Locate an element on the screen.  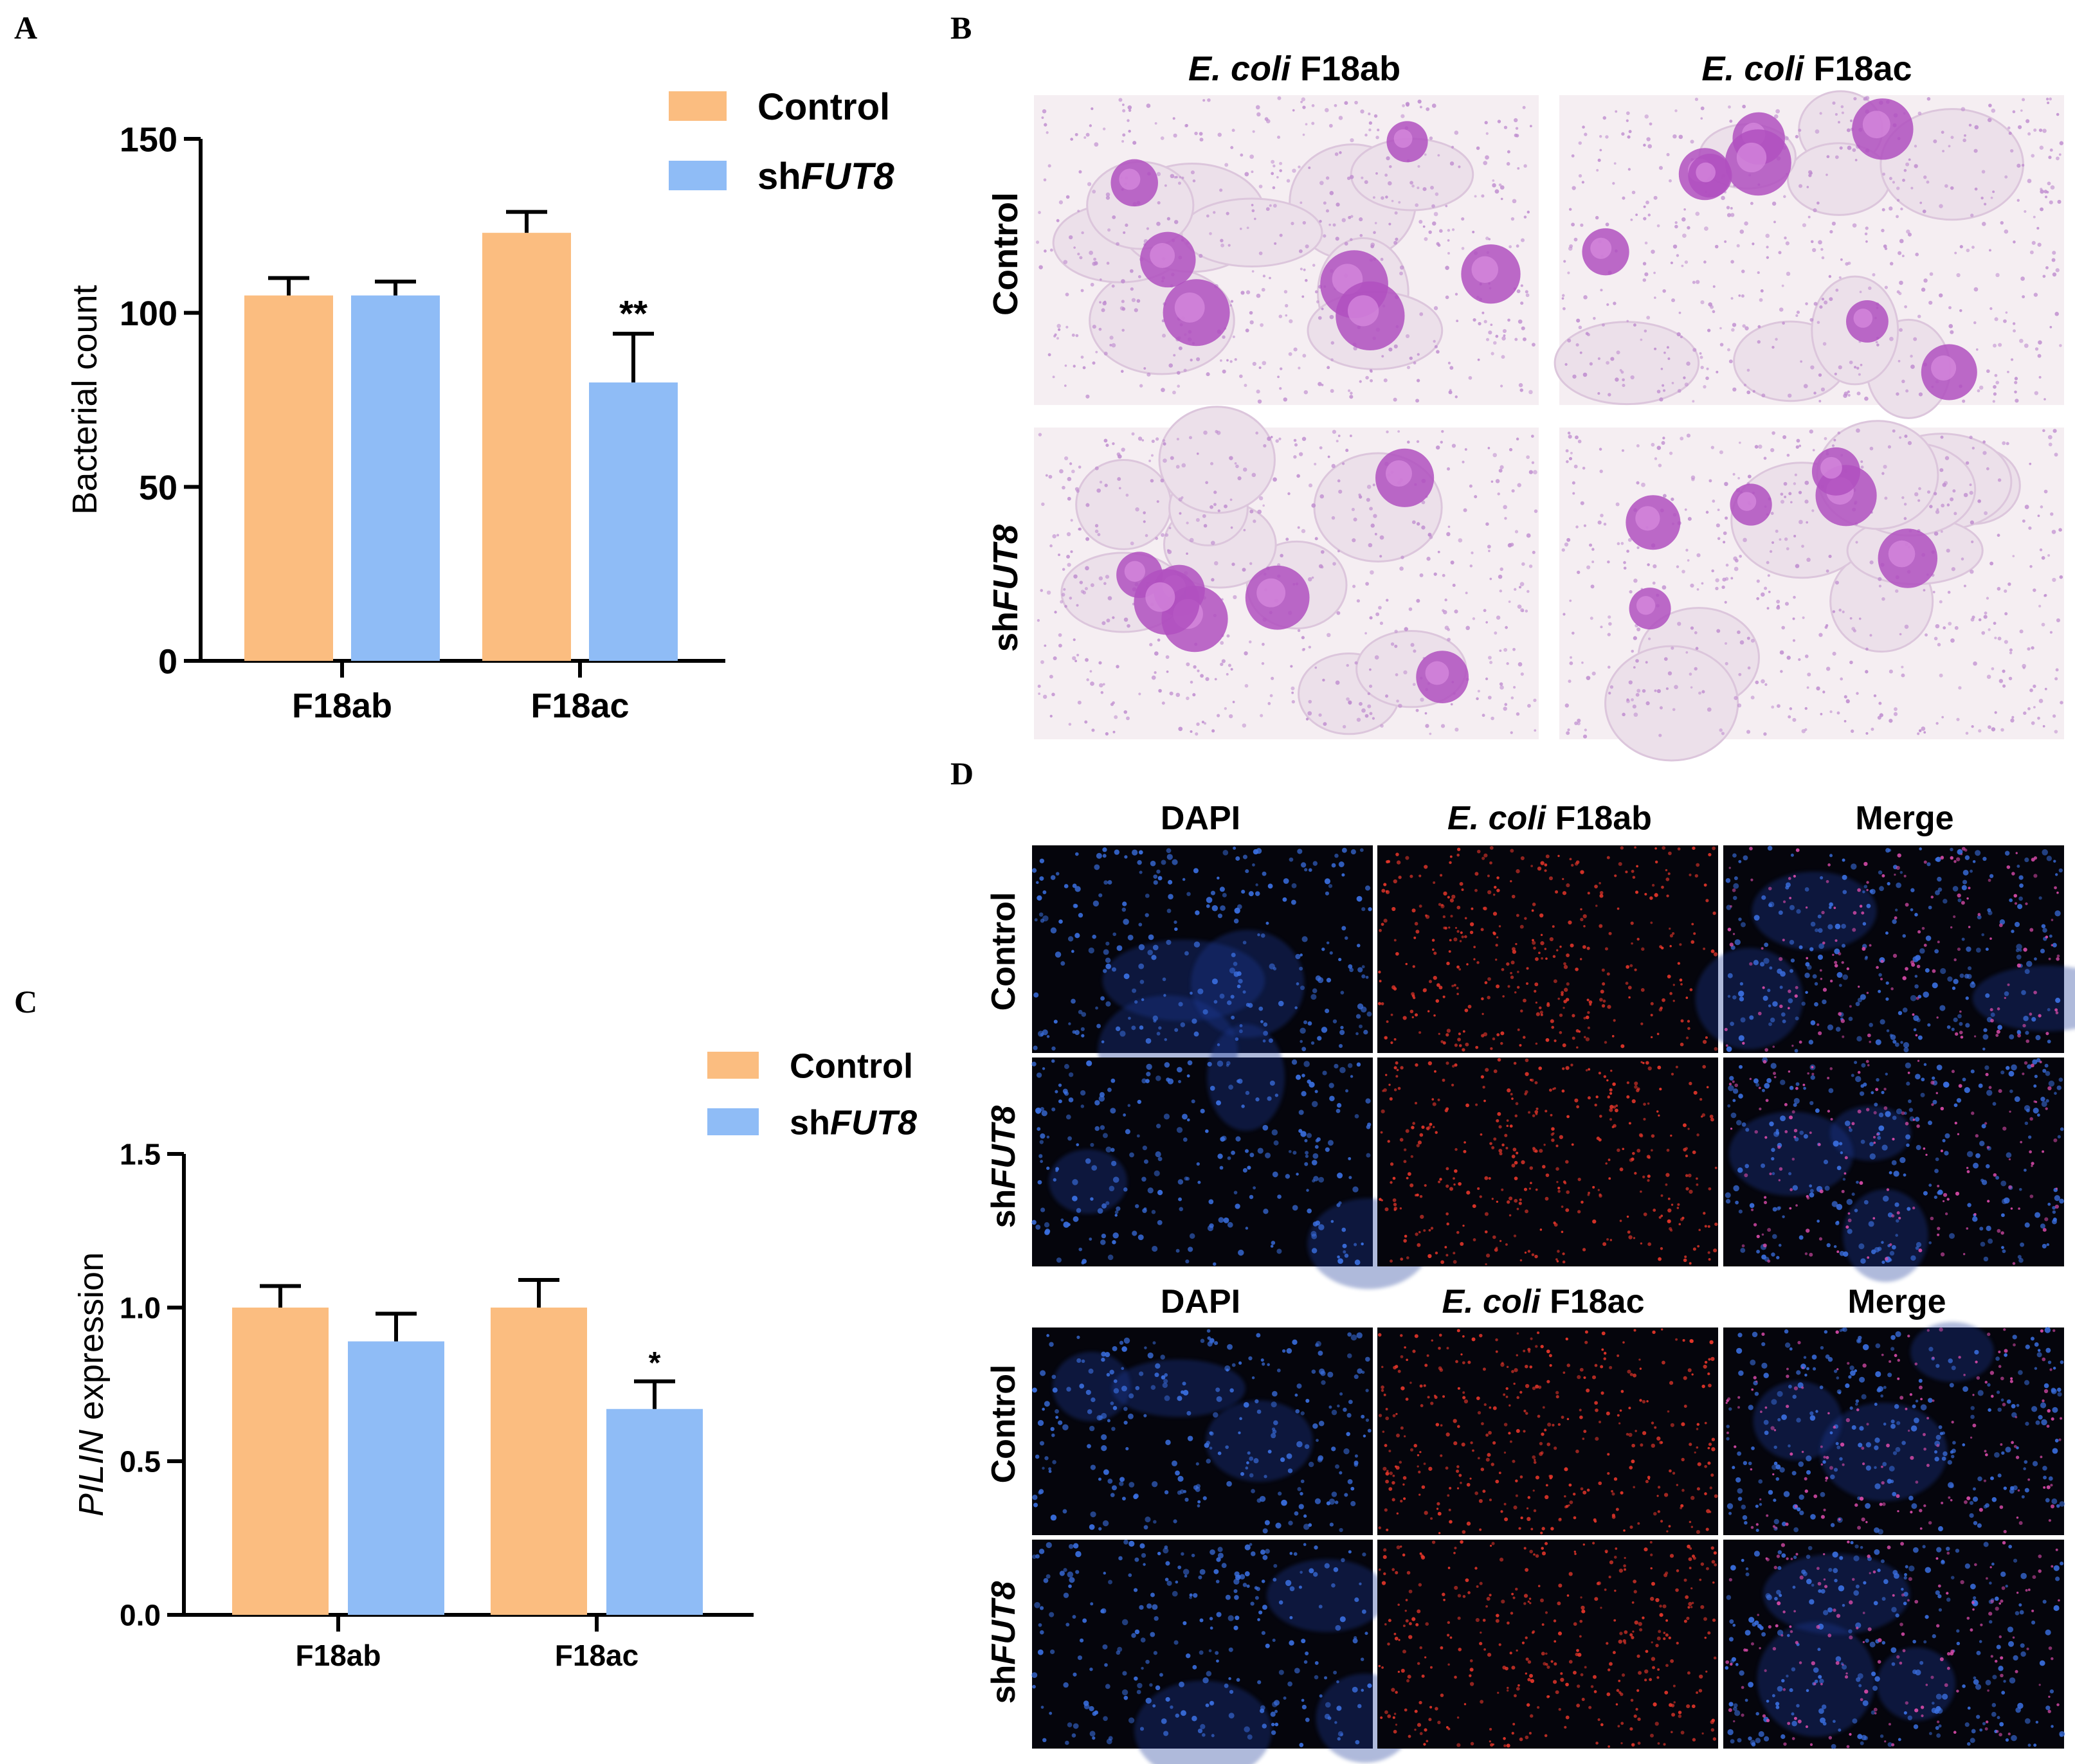
fluorescence-background is located at coordinates (1547, 949).